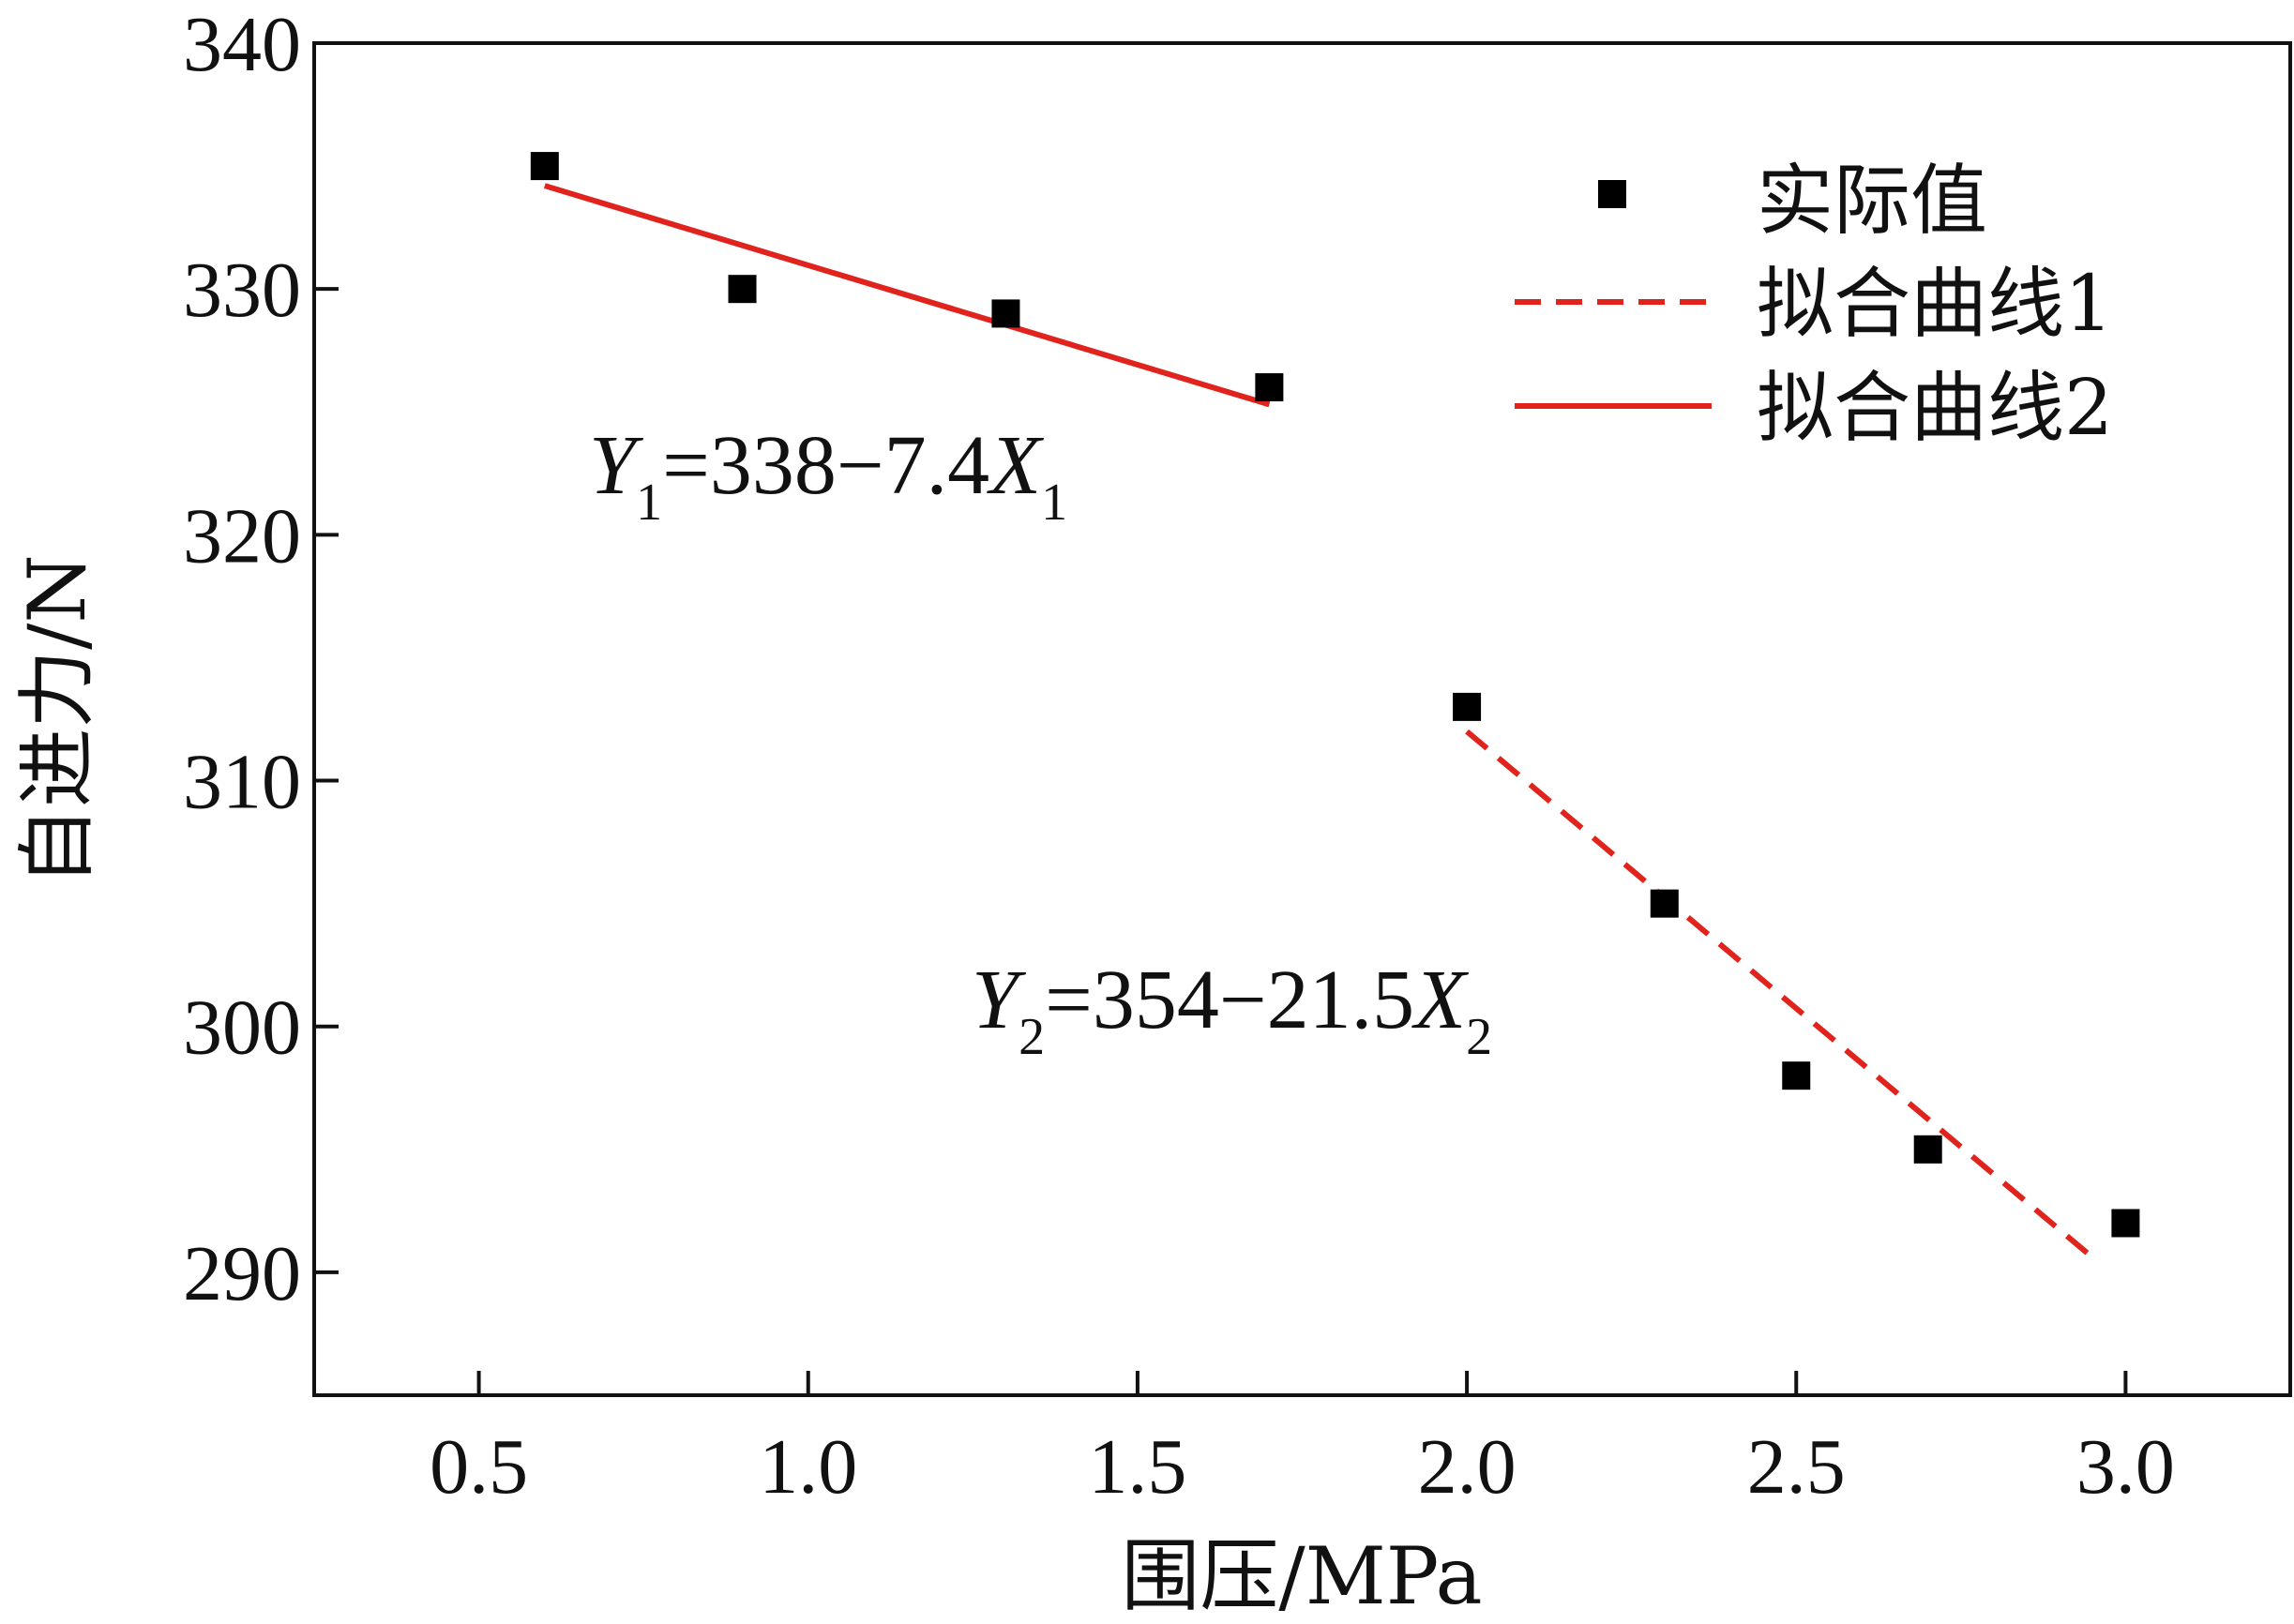 This screenshot has height=1624, width=2294. What do you see at coordinates (242, 1028) in the screenshot?
I see `y-tick-label: 300` at bounding box center [242, 1028].